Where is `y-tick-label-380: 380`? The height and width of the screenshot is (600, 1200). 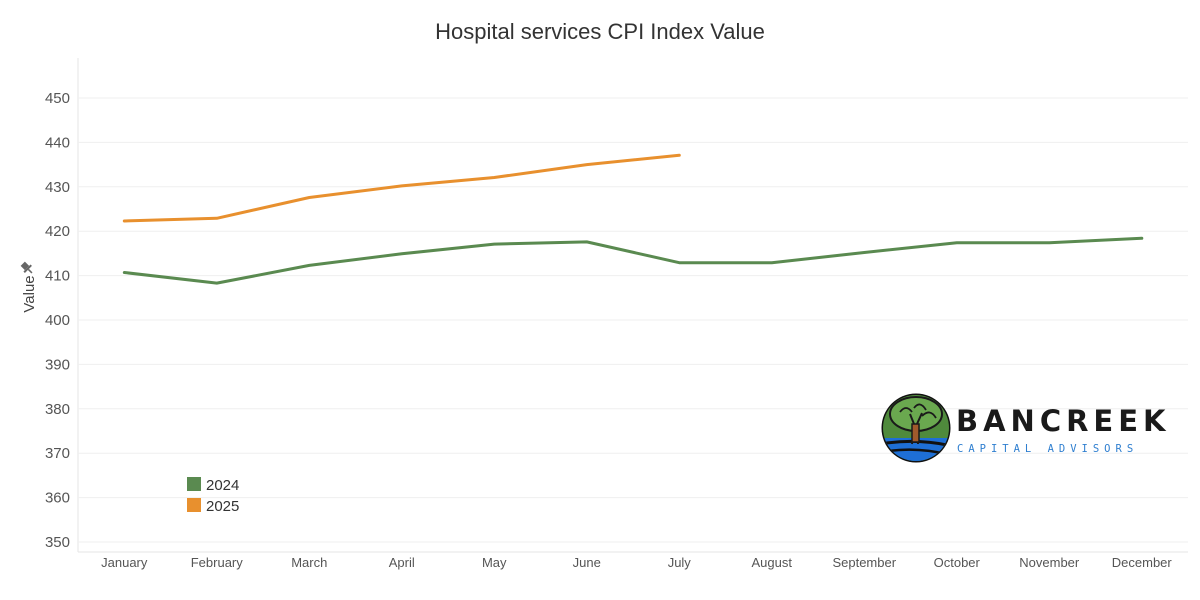 y-tick-label-380: 380 is located at coordinates (57, 409).